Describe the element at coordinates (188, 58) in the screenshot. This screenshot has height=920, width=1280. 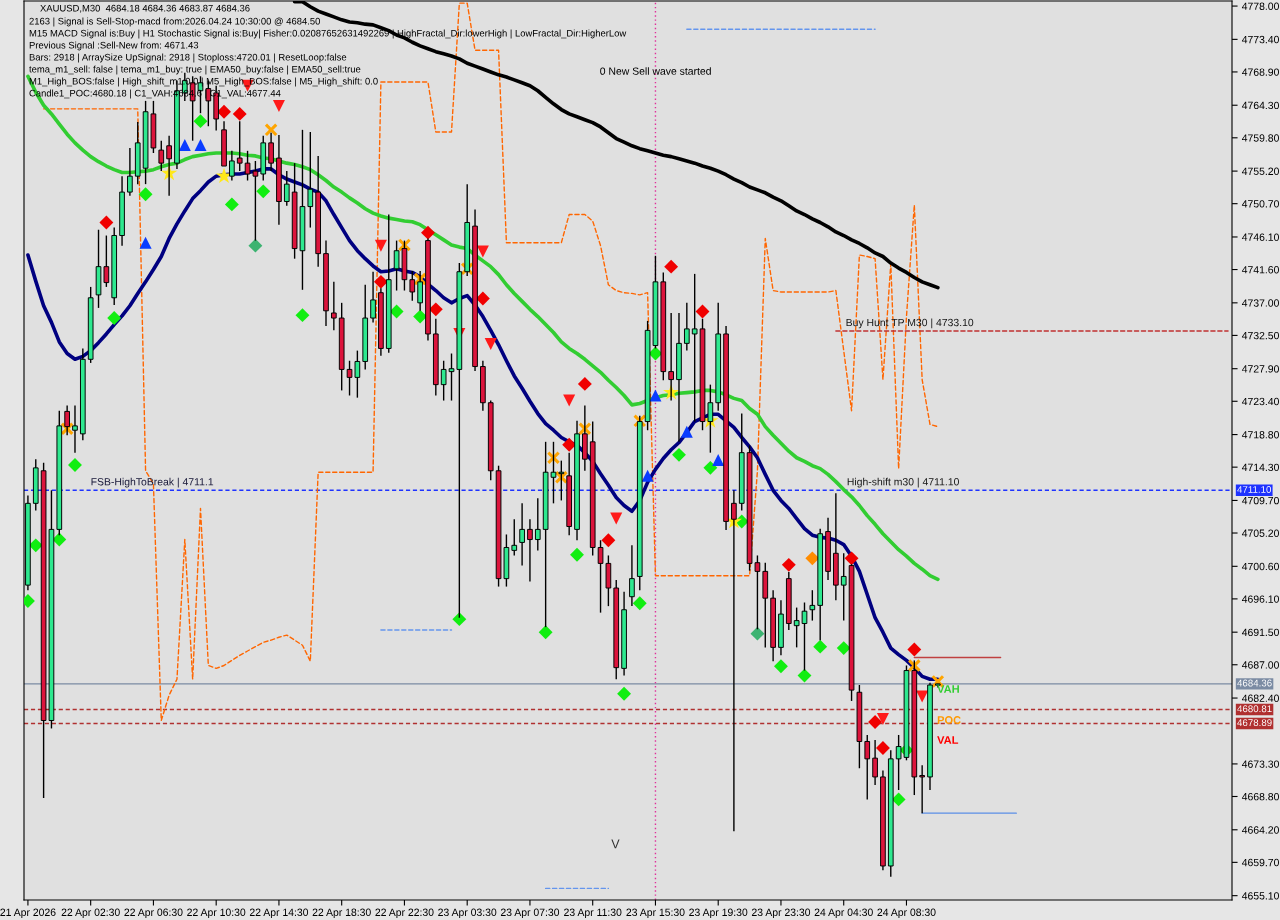
I see `annotation: Bars: 2918 | ArraySize UpSignal: 2918 | Stoploss:4720.01 | ResetLoop:false` at that location.